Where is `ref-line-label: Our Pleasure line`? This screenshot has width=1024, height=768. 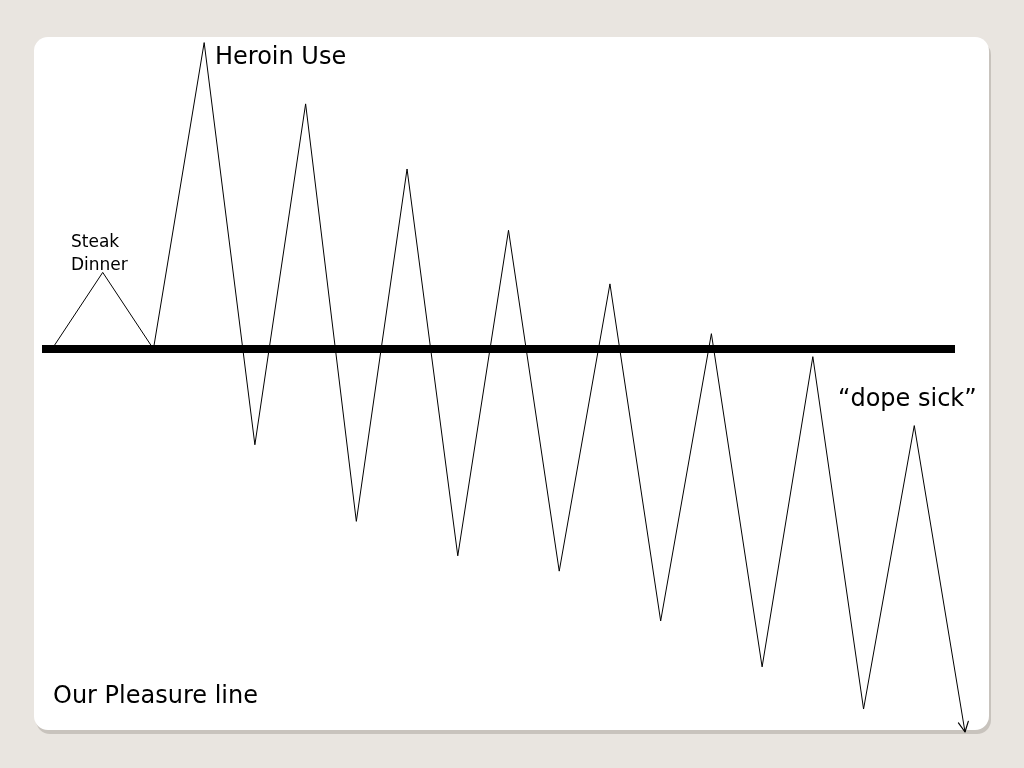
ref-line-label: Our Pleasure line is located at coordinates (155, 695).